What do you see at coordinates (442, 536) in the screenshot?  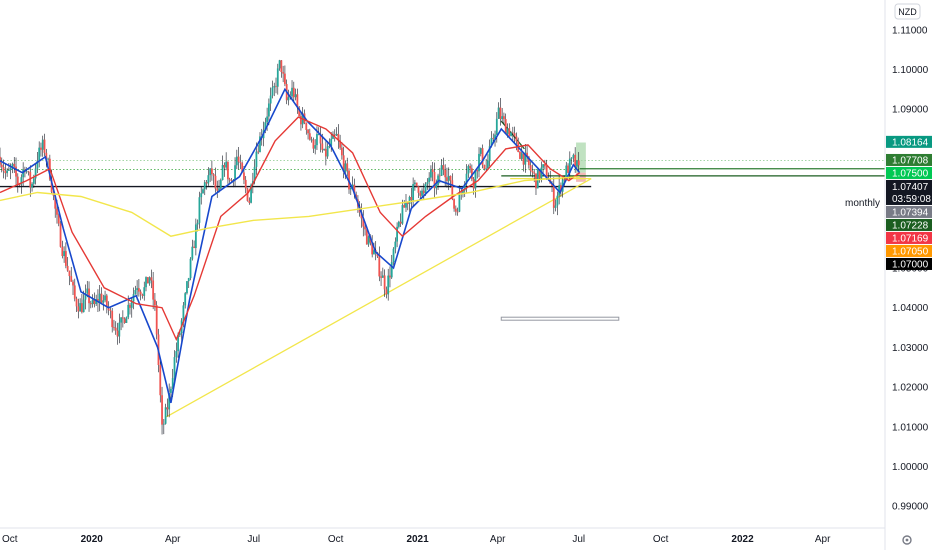 I see `x-axis: Oct 2020 Apr Jul Oct 2021 Apr Jul Oct 2022 Apr` at bounding box center [442, 536].